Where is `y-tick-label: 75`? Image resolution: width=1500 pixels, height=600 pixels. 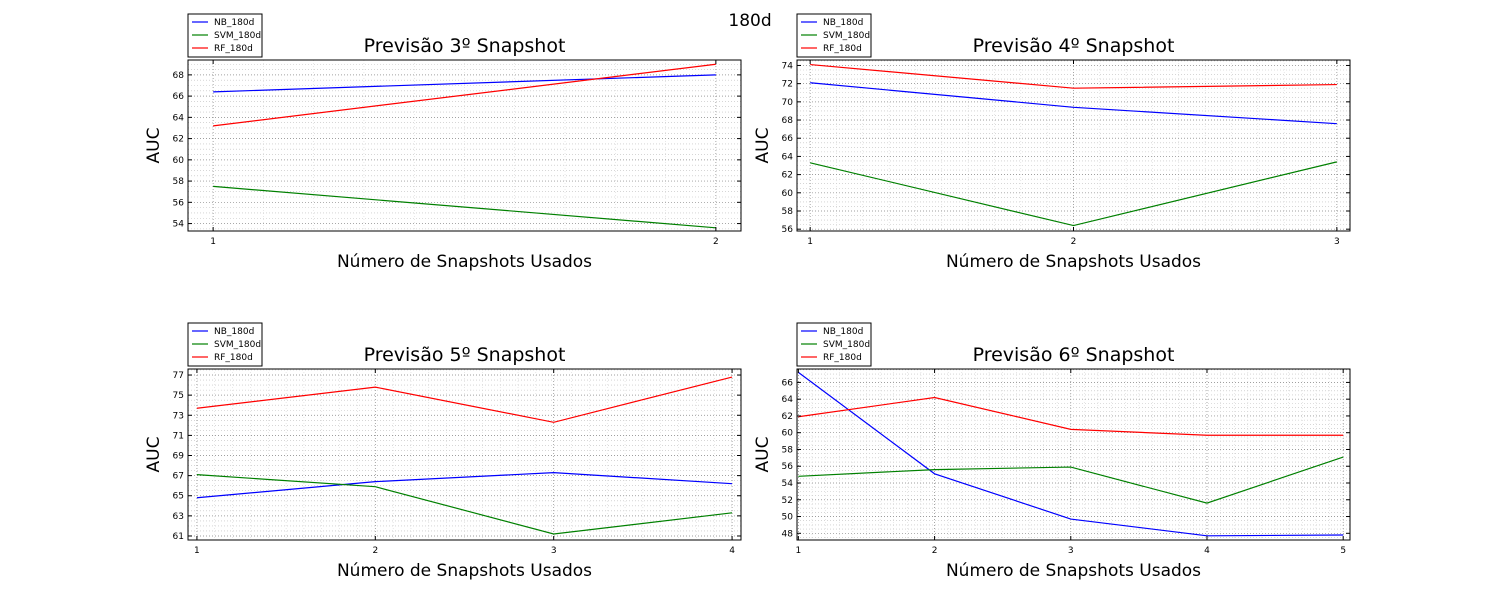
y-tick-label: 75 is located at coordinates (178, 396).